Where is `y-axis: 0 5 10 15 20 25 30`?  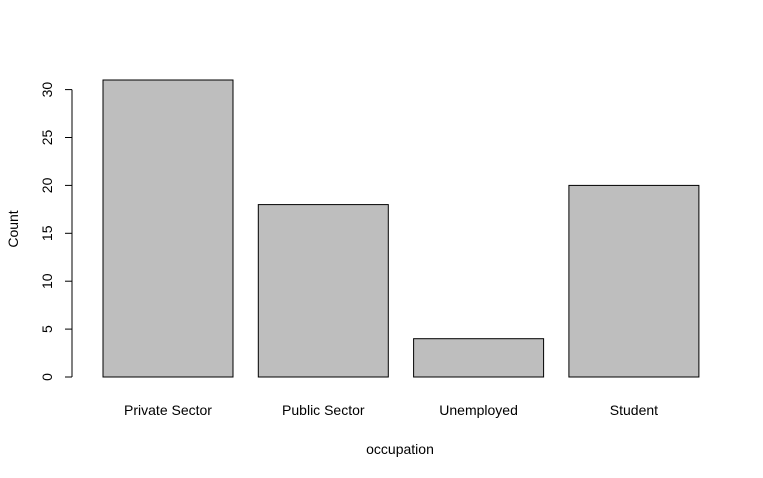 y-axis: 0 5 10 15 20 25 30 is located at coordinates (56, 231).